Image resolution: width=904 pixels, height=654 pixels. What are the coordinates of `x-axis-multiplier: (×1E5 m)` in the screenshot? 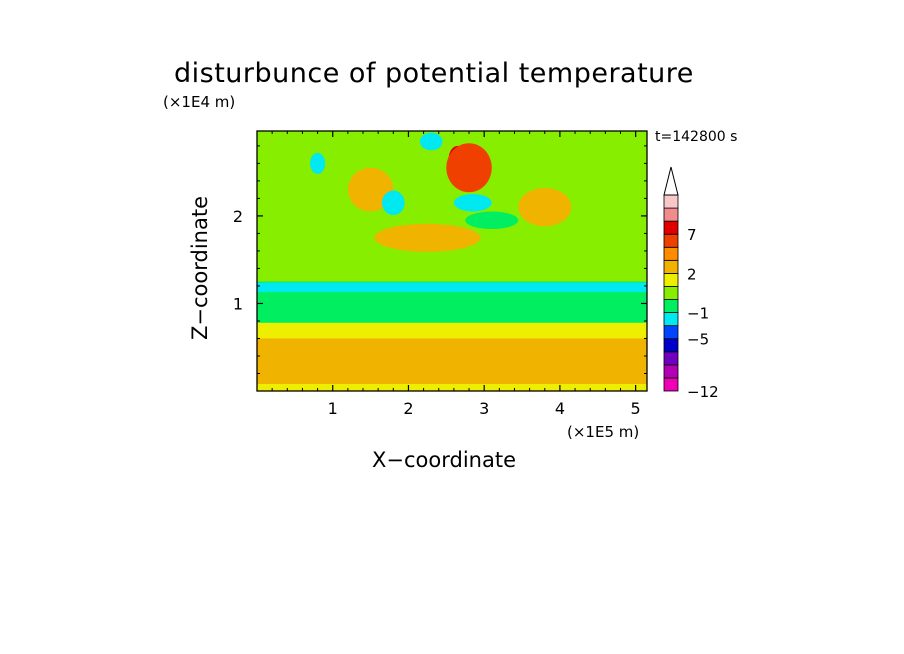 It's located at (603, 432).